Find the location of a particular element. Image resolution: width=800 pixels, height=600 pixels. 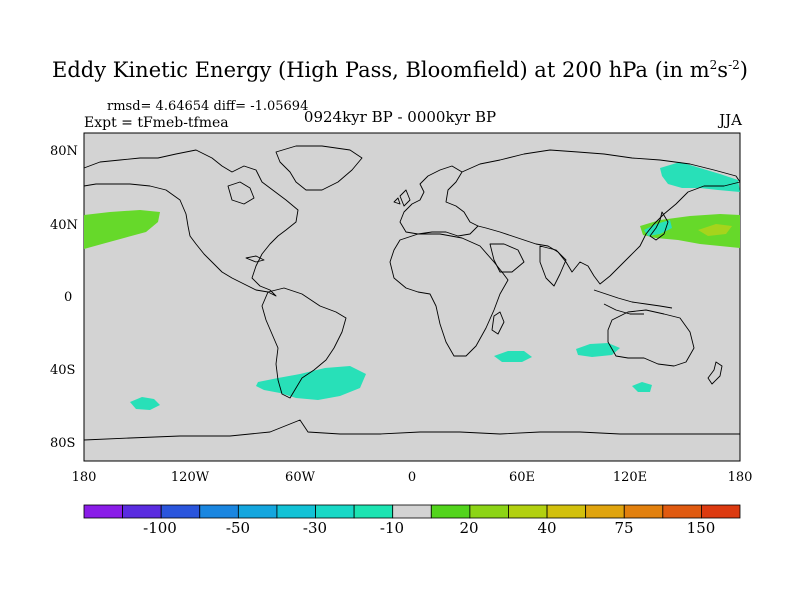

positive-anomaly-npac-west is located at coordinates (122, 229).